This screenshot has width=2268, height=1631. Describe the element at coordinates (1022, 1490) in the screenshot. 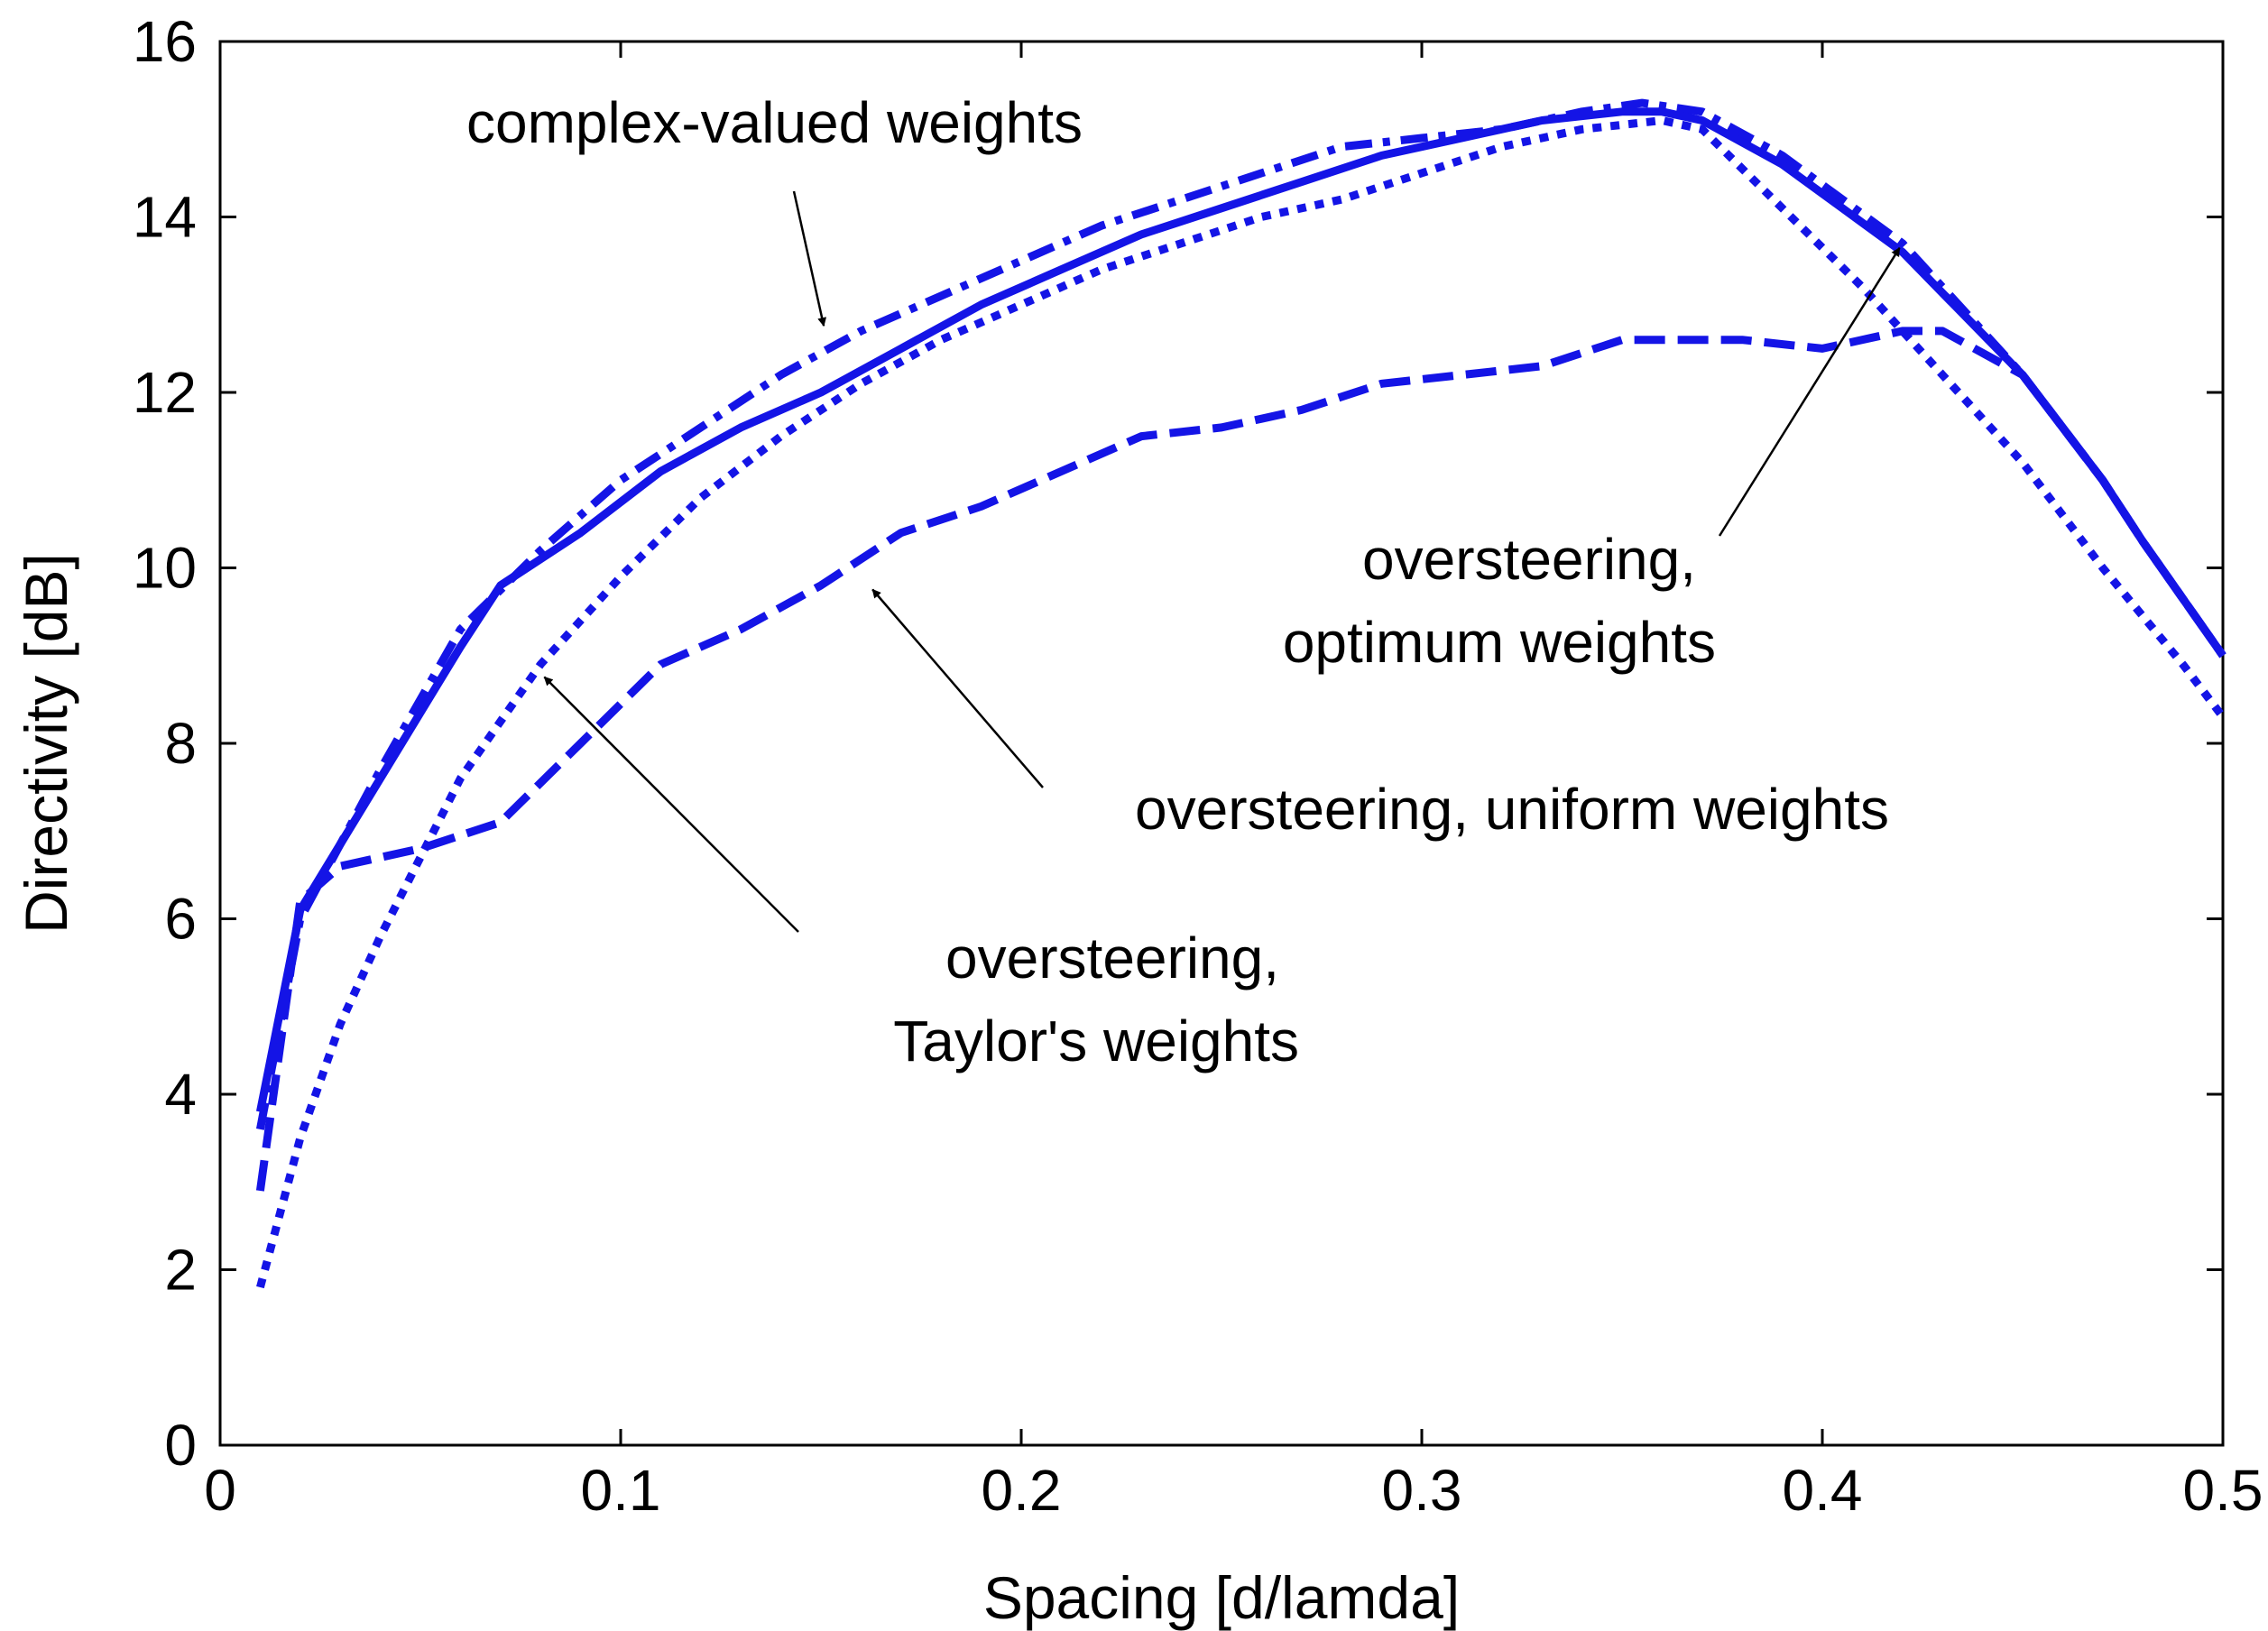

I see `x-tick-label: 0.2` at that location.